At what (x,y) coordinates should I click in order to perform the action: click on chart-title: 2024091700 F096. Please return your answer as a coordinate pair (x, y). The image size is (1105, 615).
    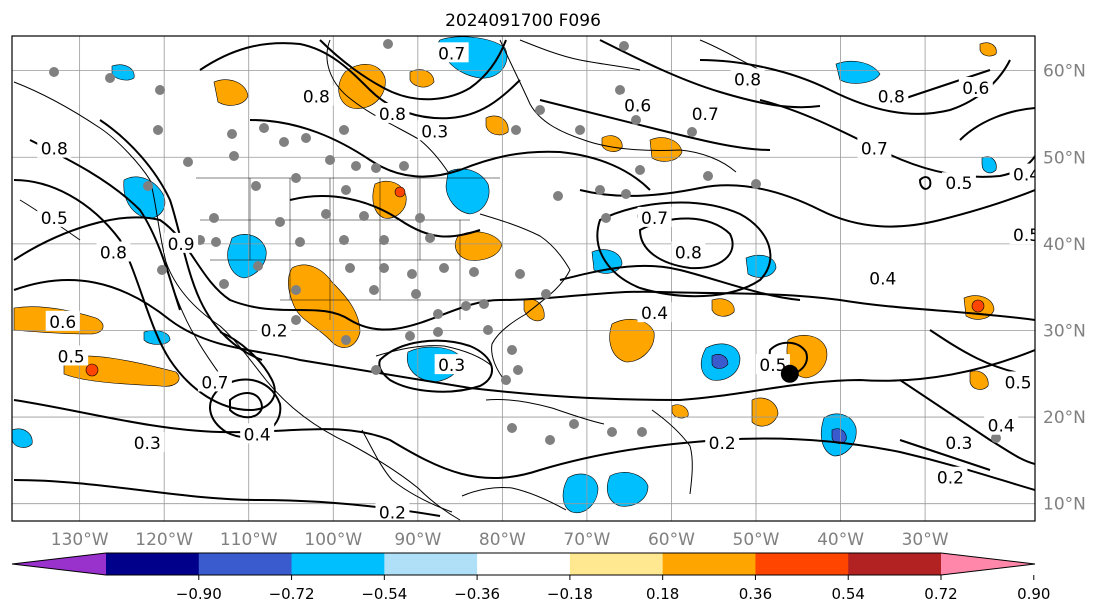
    Looking at the image, I should click on (523, 21).